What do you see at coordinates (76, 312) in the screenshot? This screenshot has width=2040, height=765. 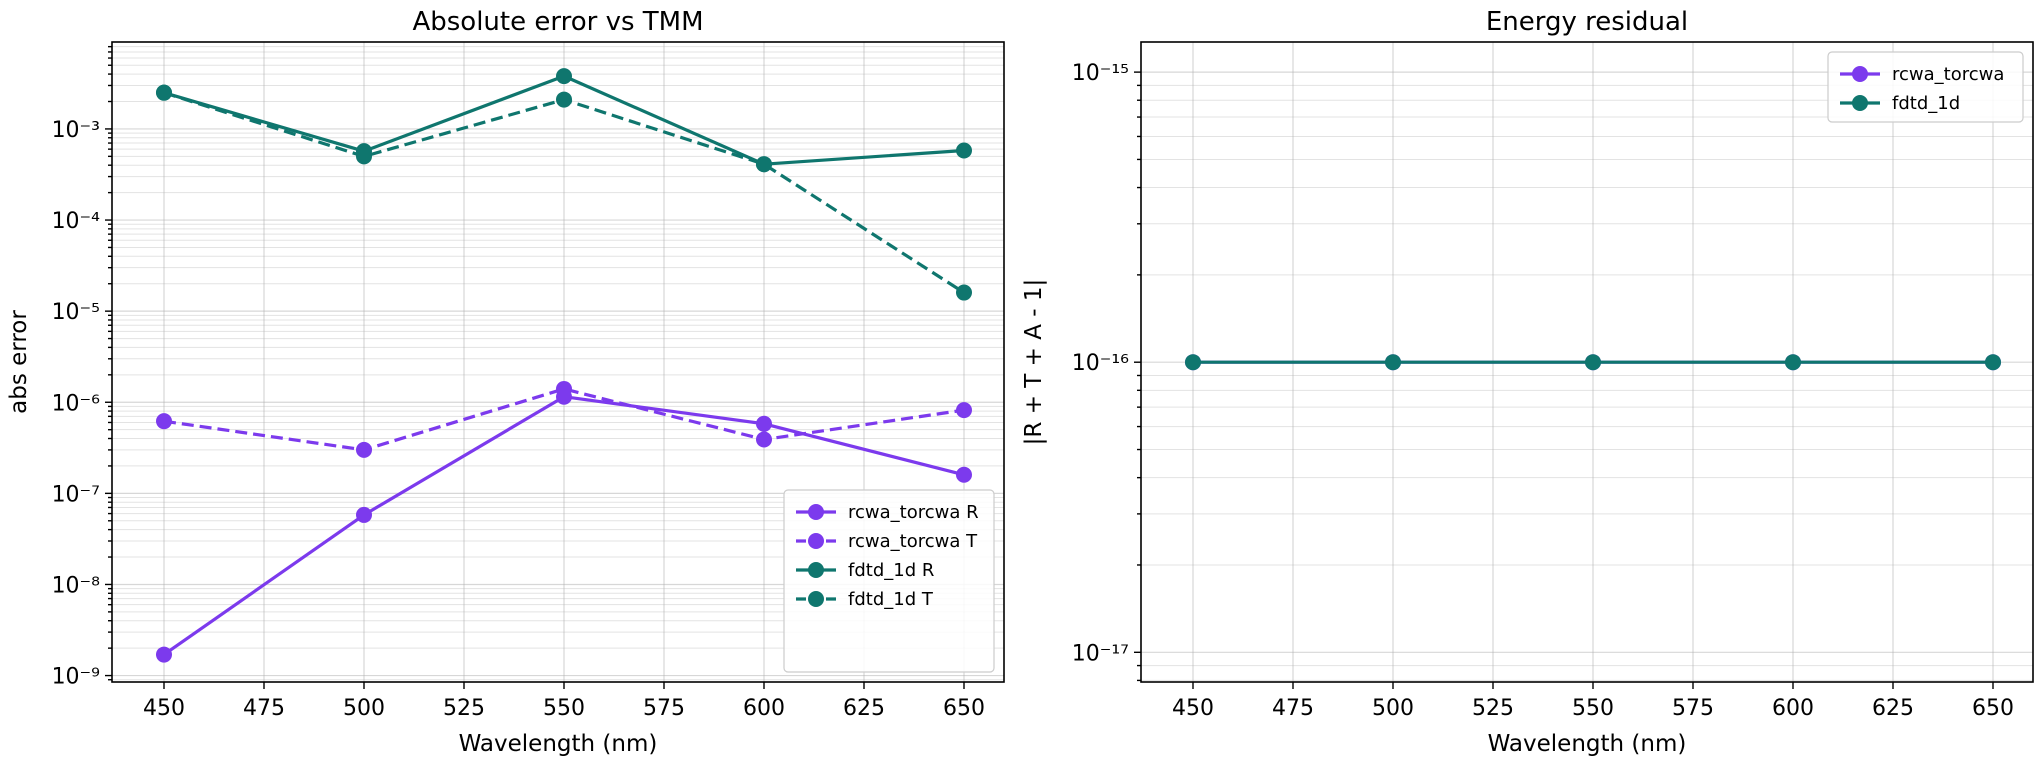 I see `y-tick-label: 10⁻⁵` at bounding box center [76, 312].